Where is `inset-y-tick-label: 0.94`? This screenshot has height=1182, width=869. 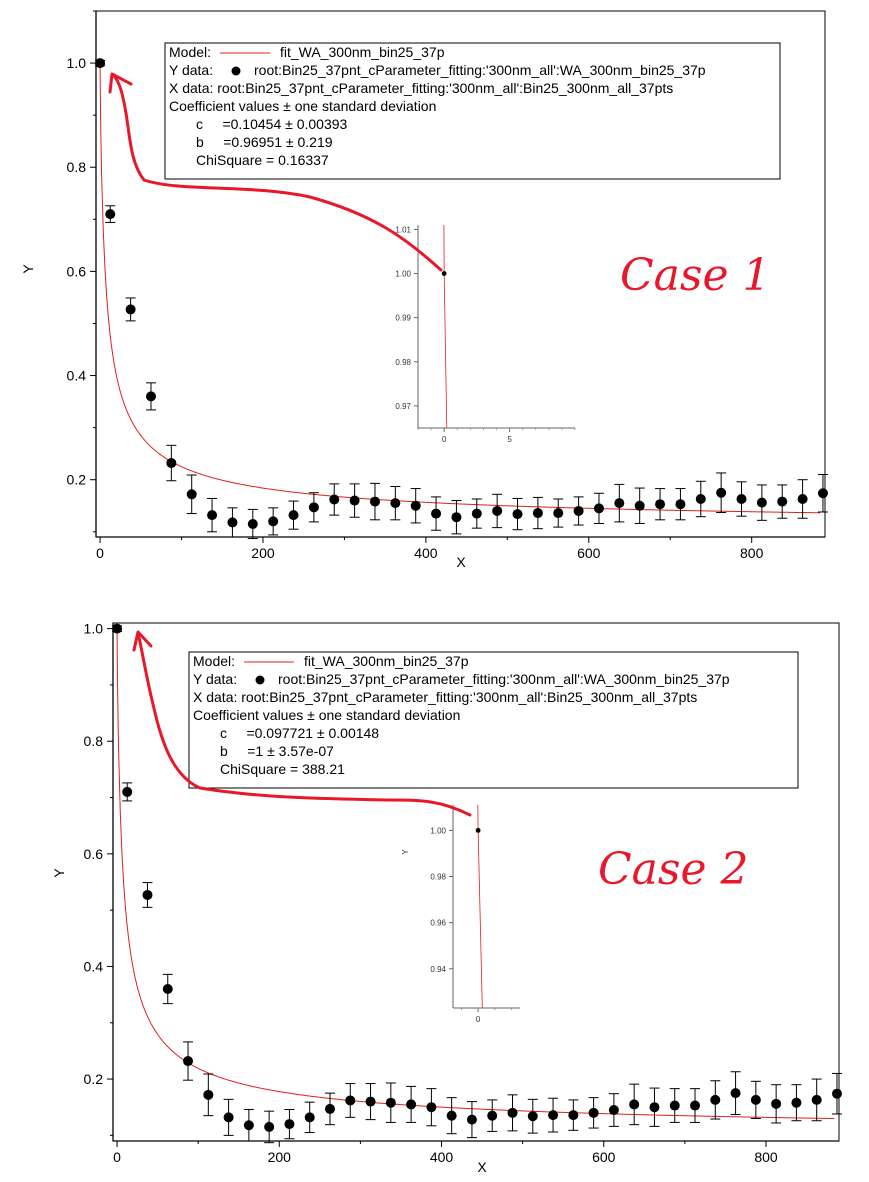
inset-y-tick-label: 0.94 is located at coordinates (438, 969).